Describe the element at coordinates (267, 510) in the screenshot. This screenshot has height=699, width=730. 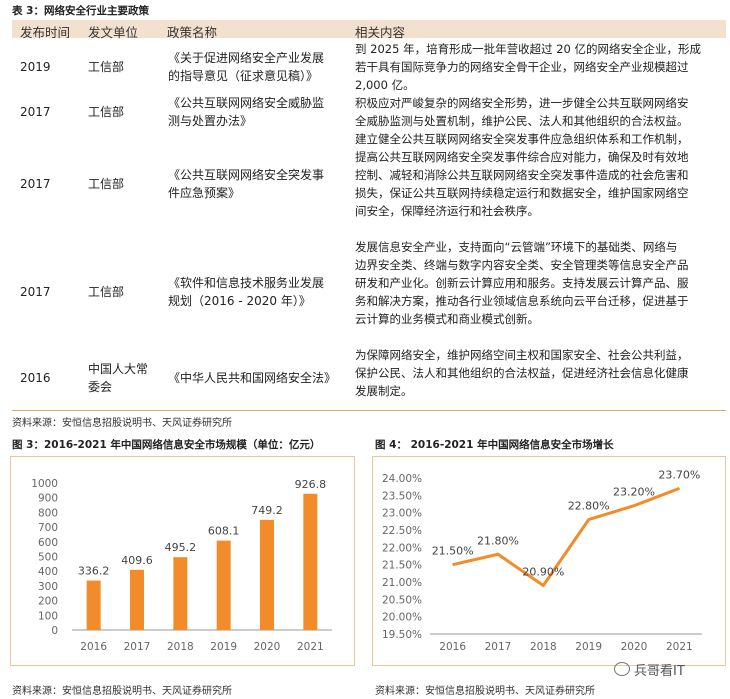
I see `bar-value-label: 749.2` at that location.